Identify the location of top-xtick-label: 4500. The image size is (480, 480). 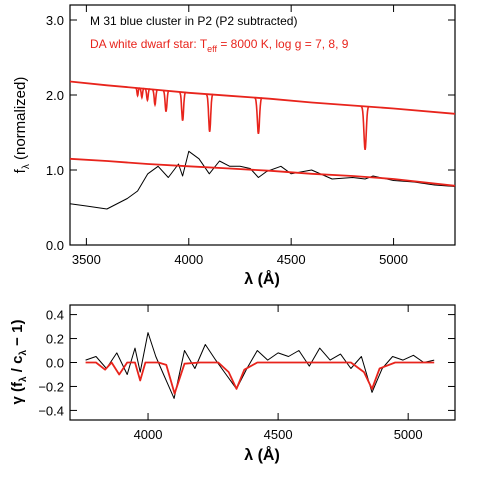
(291, 259).